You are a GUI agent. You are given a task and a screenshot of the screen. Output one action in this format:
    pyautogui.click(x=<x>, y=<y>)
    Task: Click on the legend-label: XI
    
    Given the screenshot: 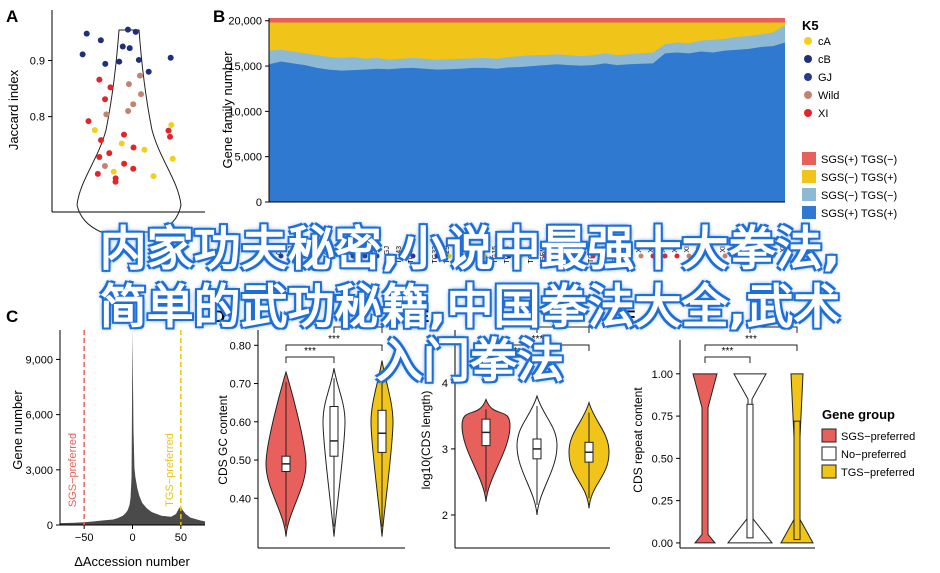 What is the action you would take?
    pyautogui.click(x=823, y=114)
    